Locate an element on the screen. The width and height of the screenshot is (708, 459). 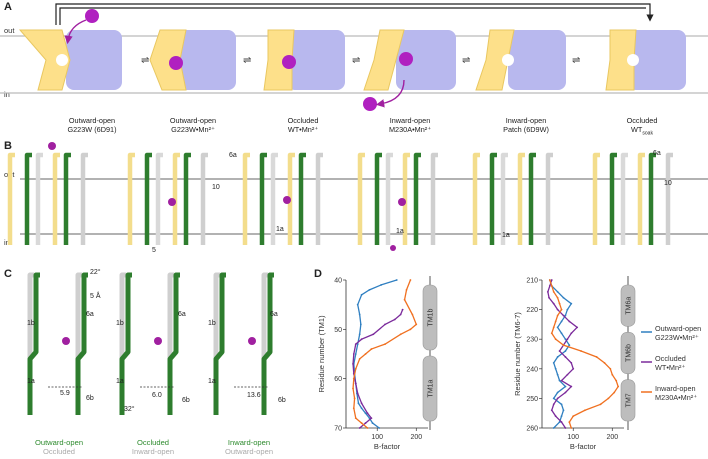
y-tick-label: 50 is located at coordinates (338, 330).